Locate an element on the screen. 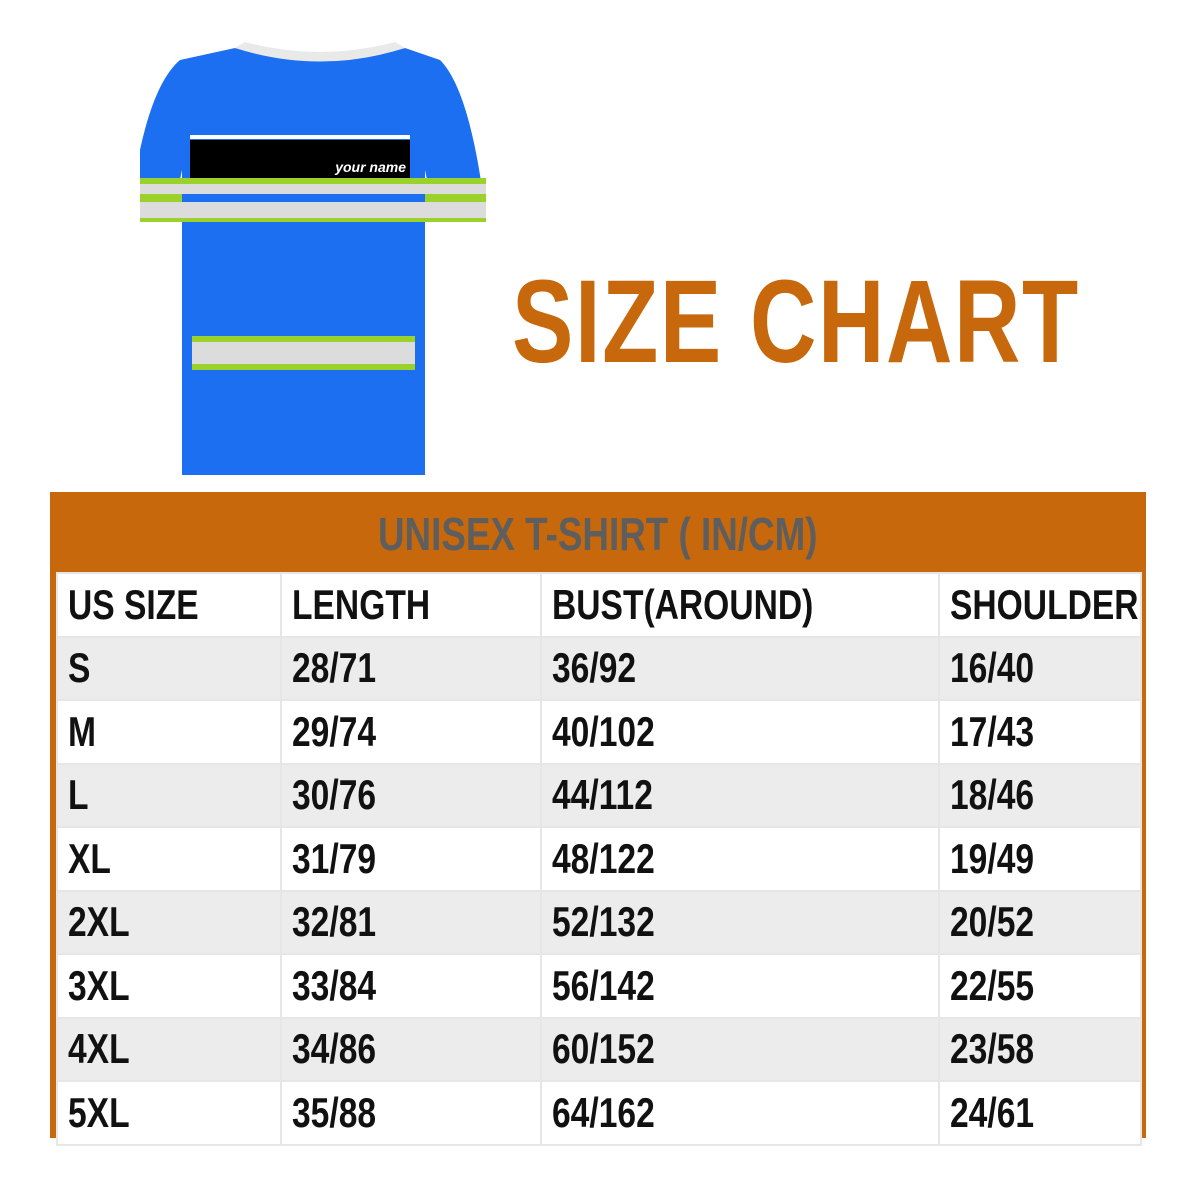 This screenshot has width=1200, height=1200. table-cell: 20/52 is located at coordinates (1040, 922).